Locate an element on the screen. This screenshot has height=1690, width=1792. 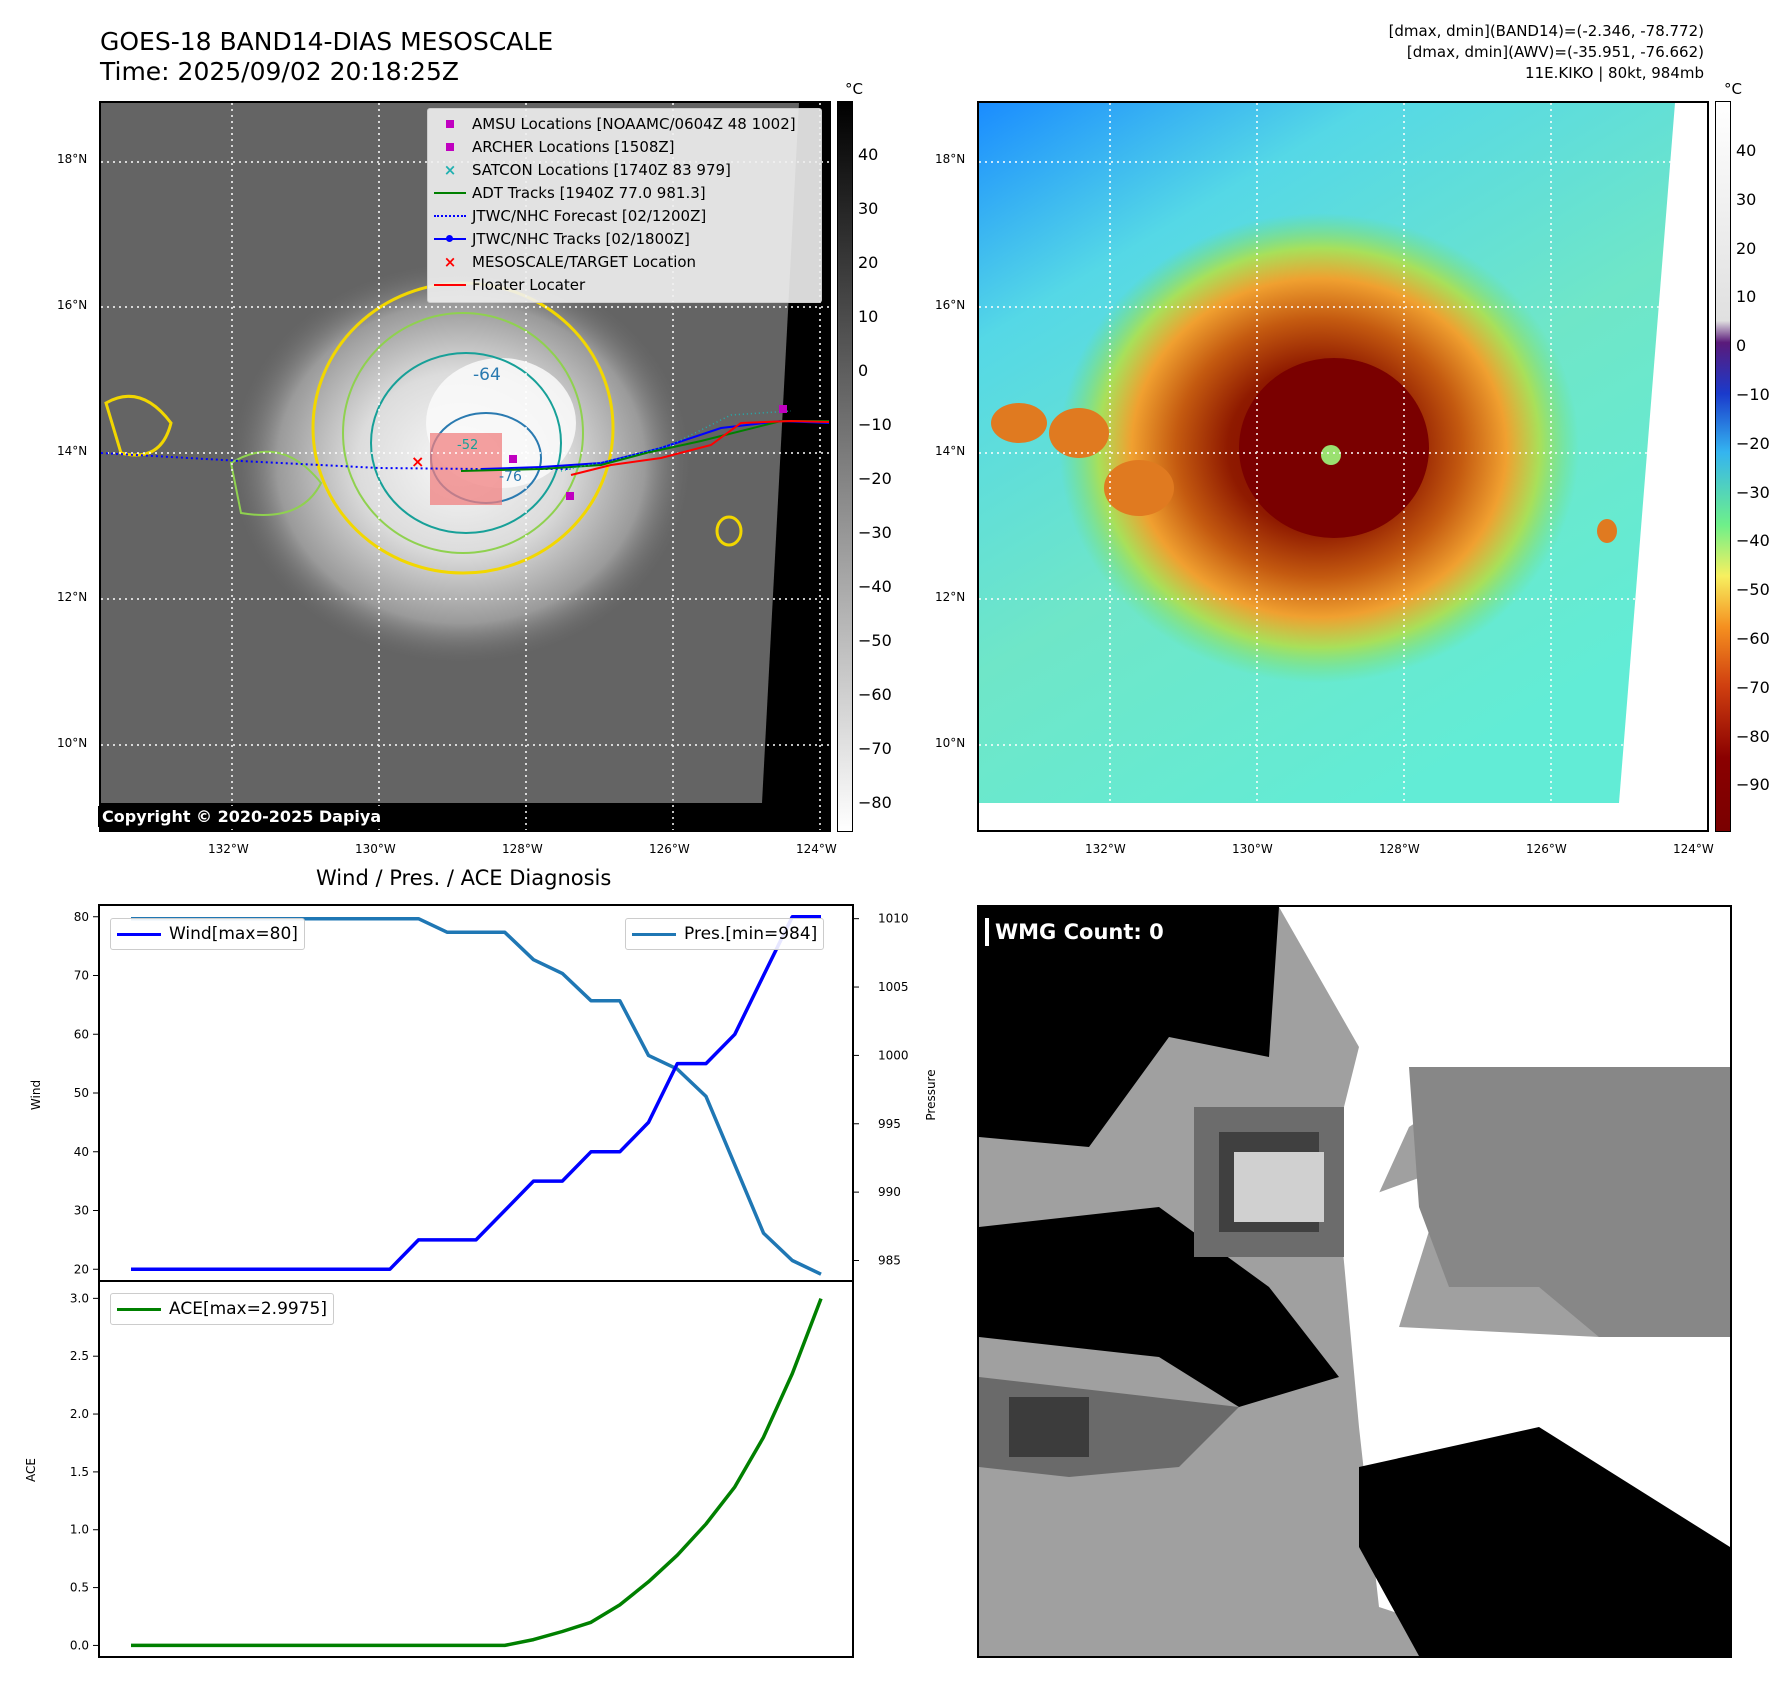
archer-marker is located at coordinates (783, 409).